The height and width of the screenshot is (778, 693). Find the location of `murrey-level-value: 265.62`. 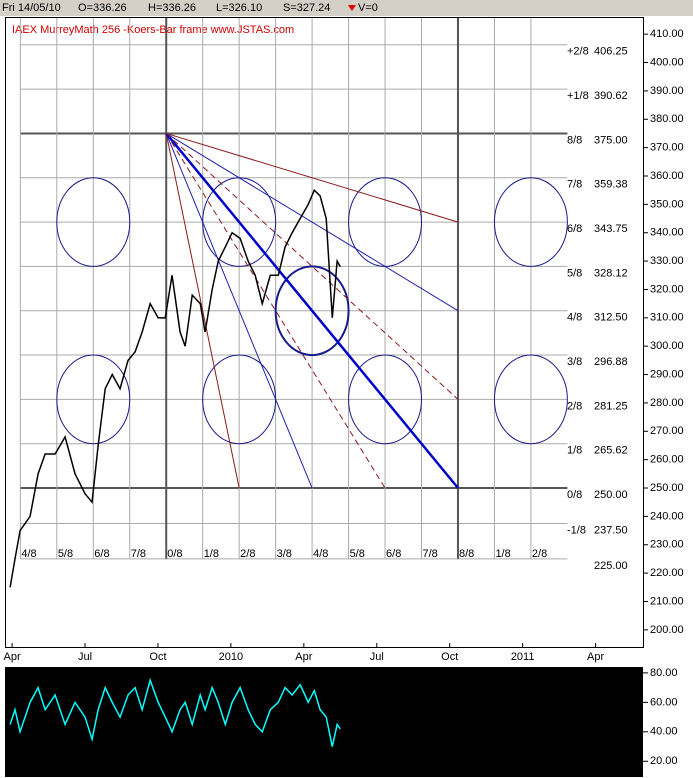

murrey-level-value: 265.62 is located at coordinates (611, 451).